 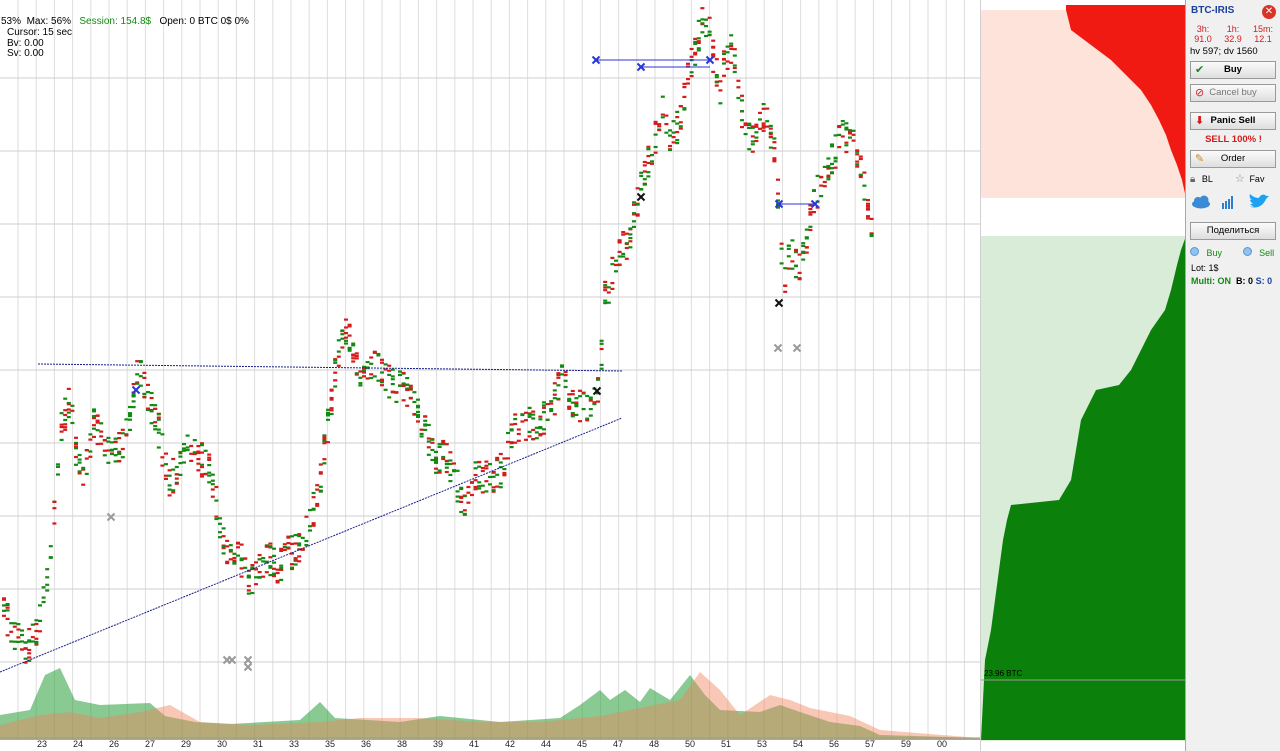 I want to click on quick-buy-link: Buy, so click(x=1214, y=253).